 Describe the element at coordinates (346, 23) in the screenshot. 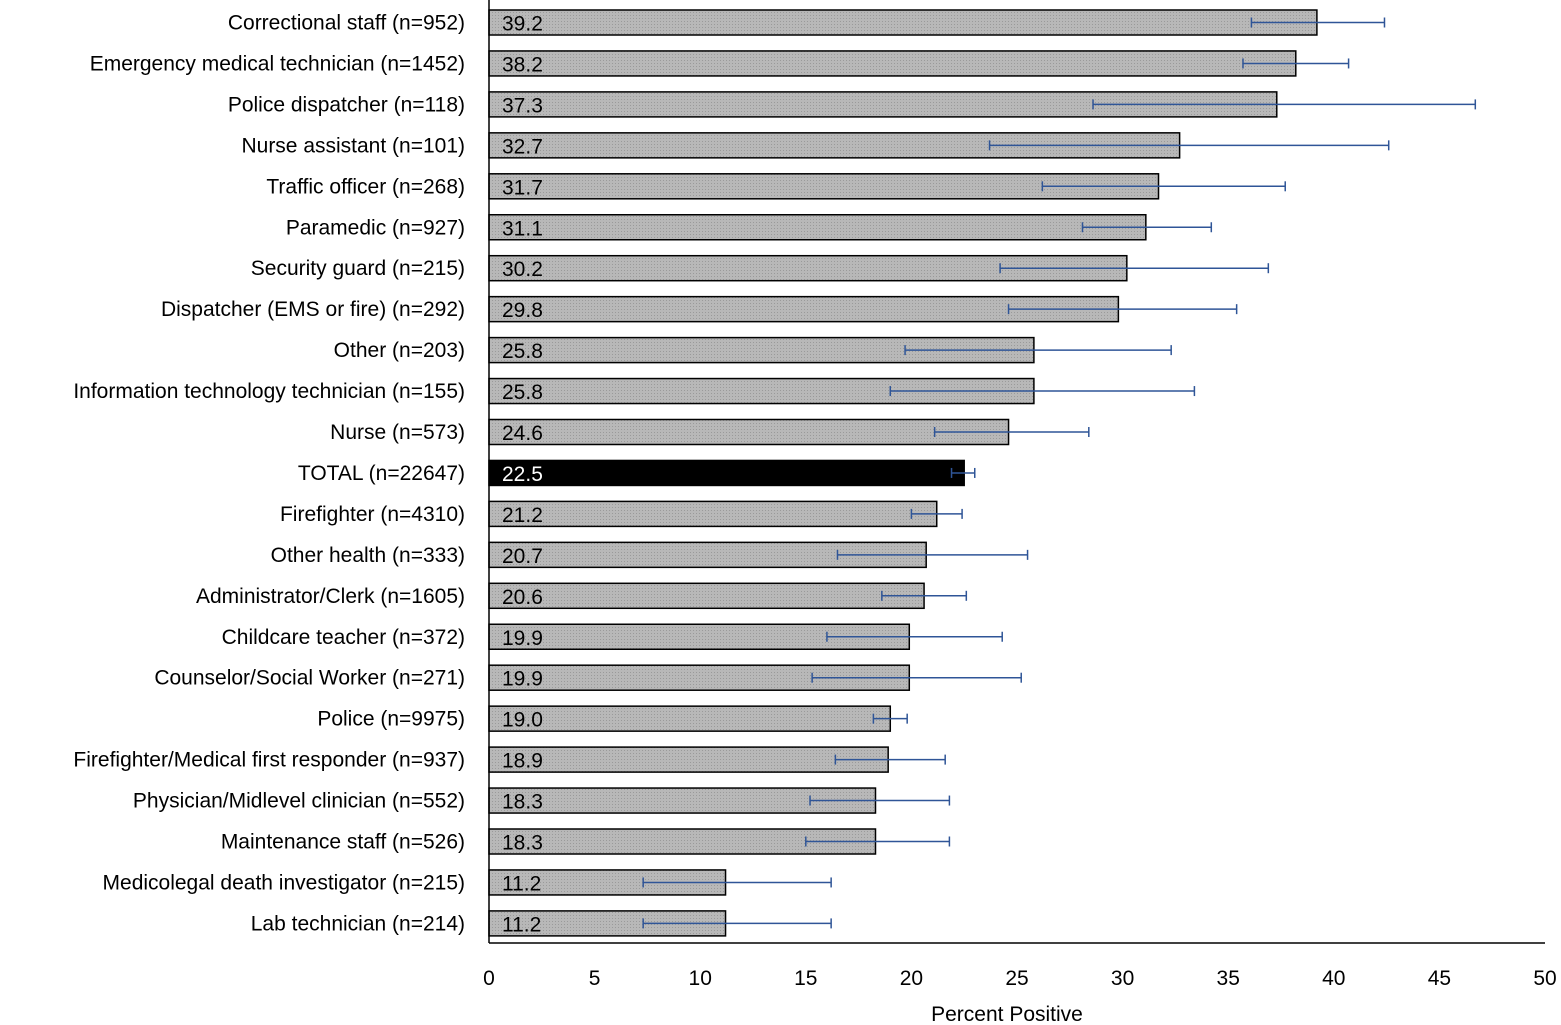

I see `category-label: Correctional staff (n=952)` at that location.